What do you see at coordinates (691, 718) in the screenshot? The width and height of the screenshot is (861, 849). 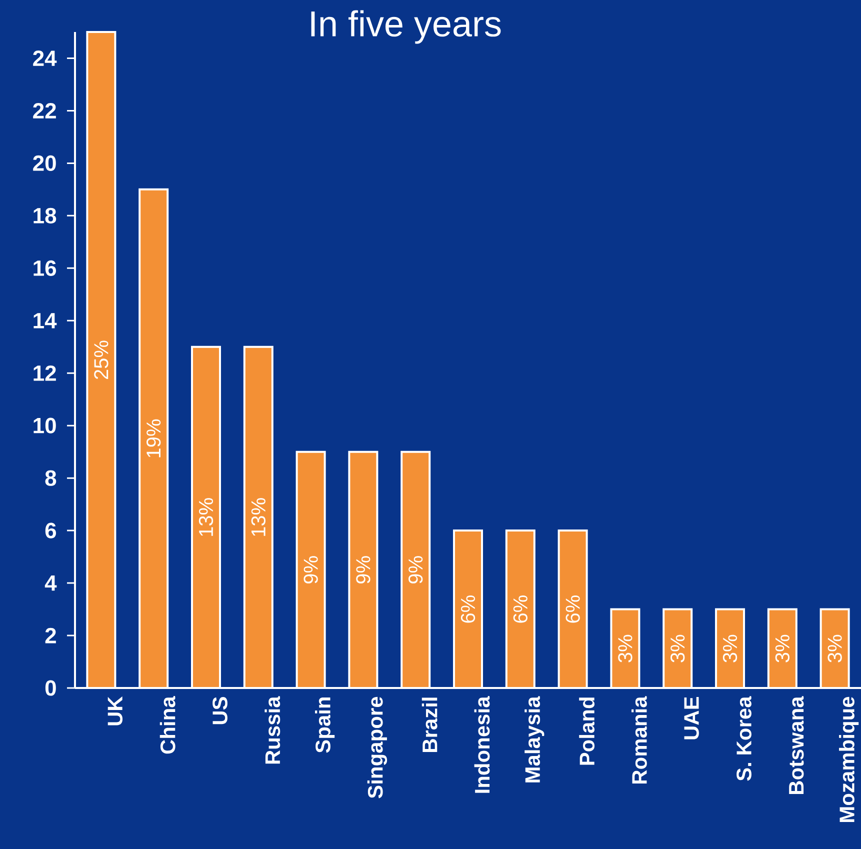 I see `x-tick-label: UAE` at bounding box center [691, 718].